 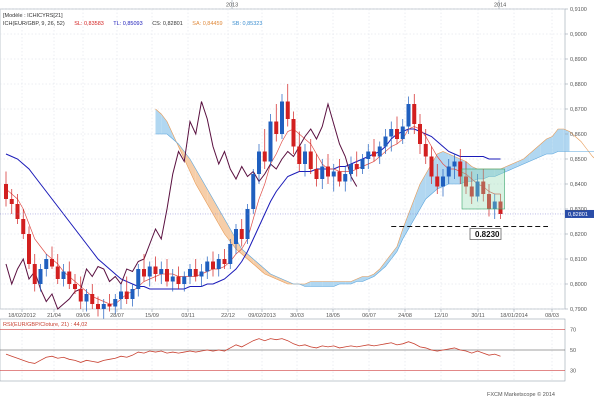 I want to click on header-cs: CS: 0,82801, so click(x=167, y=24).